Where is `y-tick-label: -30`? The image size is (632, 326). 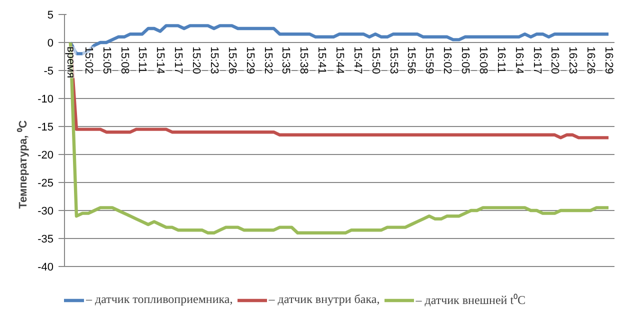 y-tick-label: -30 is located at coordinates (46, 212).